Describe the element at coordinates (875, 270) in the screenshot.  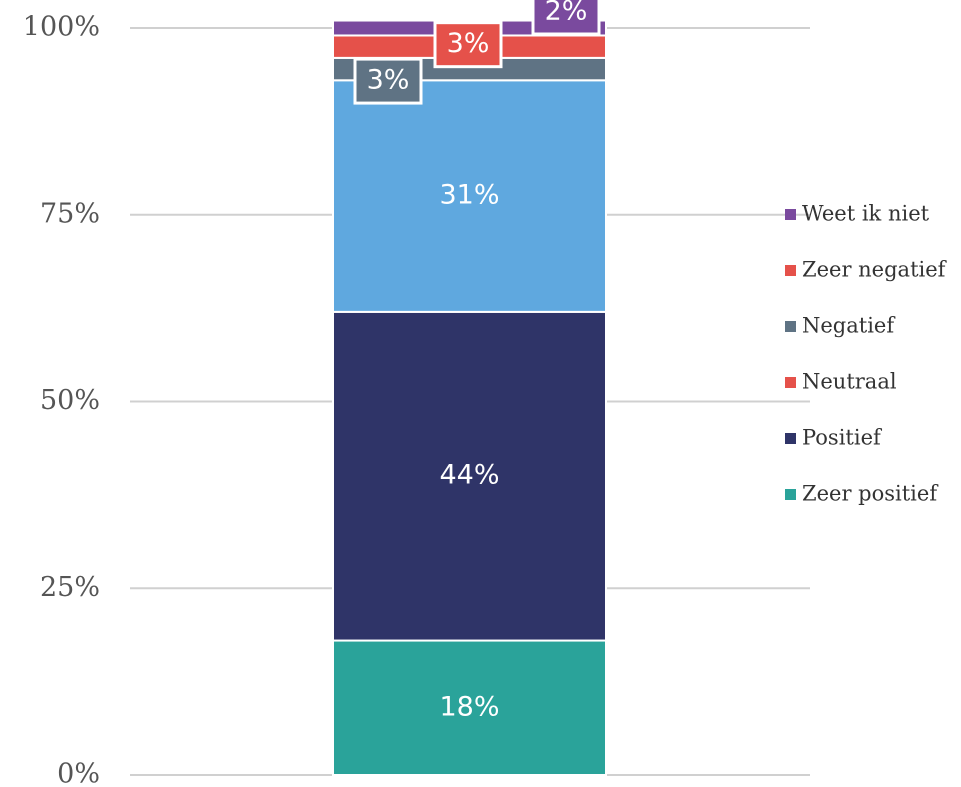
I see `legend-label: Zeer negatief` at that location.